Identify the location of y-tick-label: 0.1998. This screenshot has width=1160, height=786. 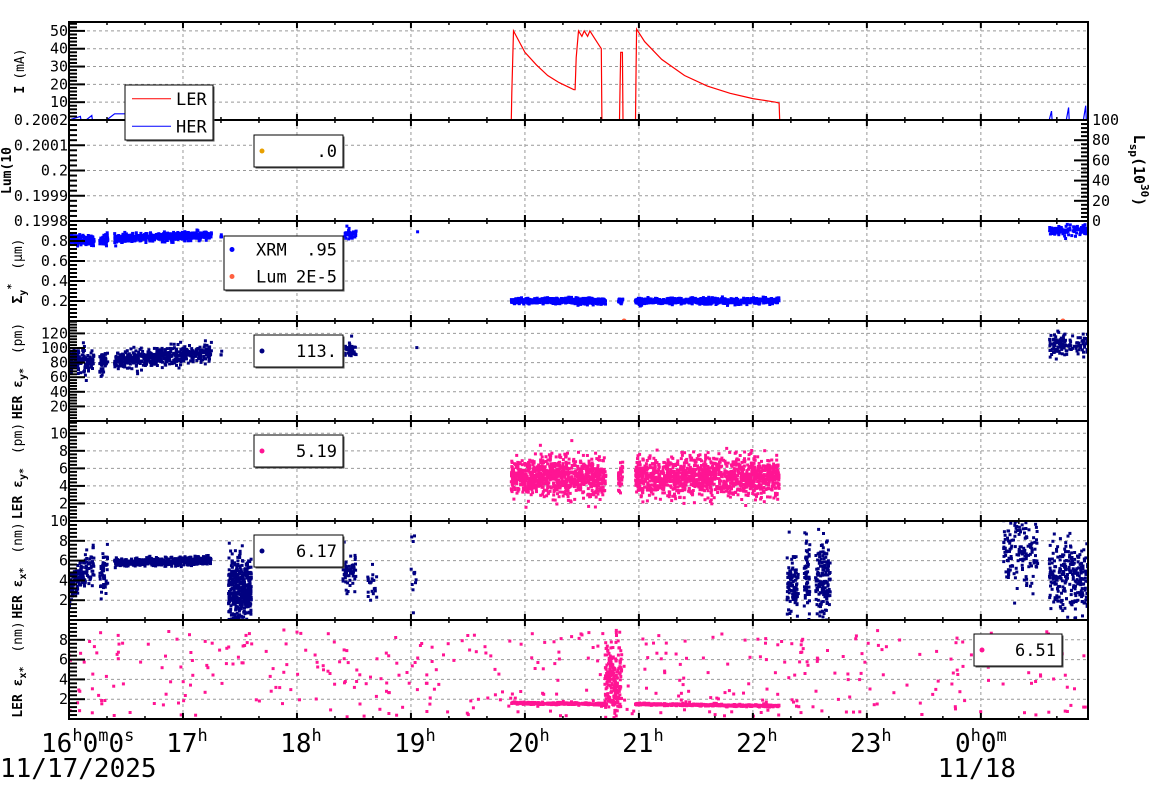
(41, 221).